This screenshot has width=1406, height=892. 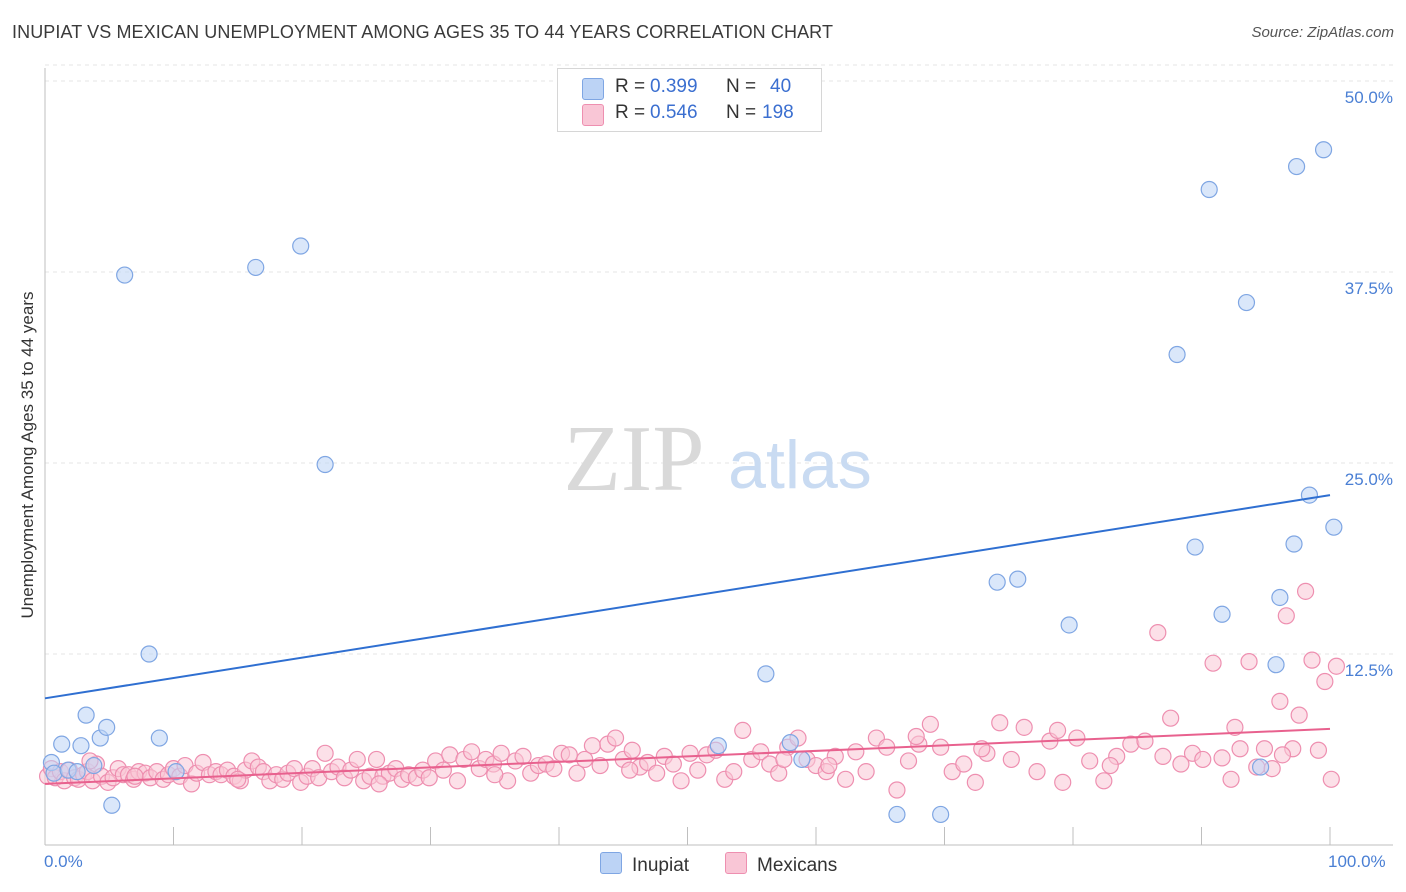 What do you see at coordinates (800, 465) in the screenshot?
I see `watermark-atlas: atlas` at bounding box center [800, 465].